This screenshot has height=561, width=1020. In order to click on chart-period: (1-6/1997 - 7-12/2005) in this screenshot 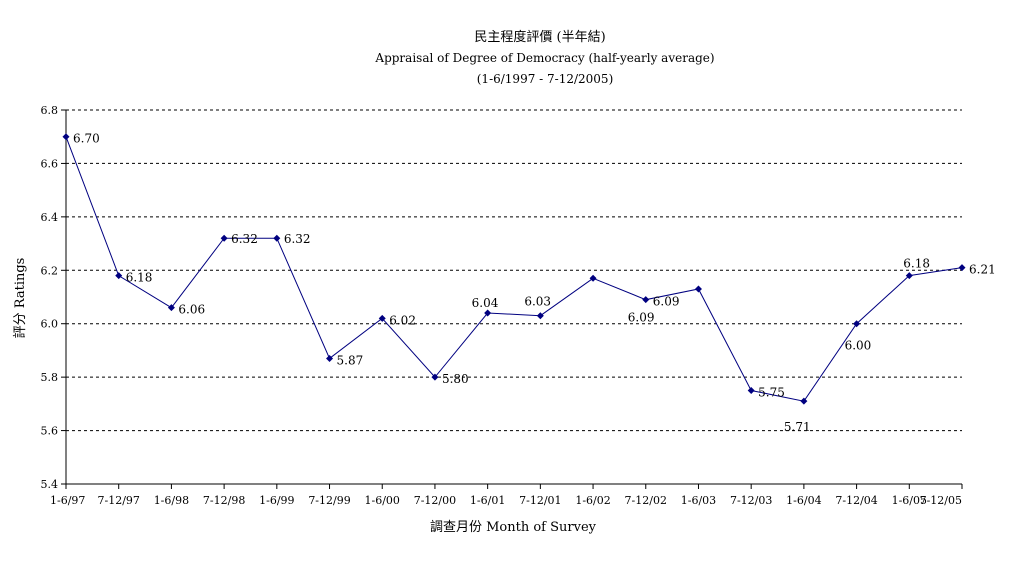, I will do `click(545, 79)`.